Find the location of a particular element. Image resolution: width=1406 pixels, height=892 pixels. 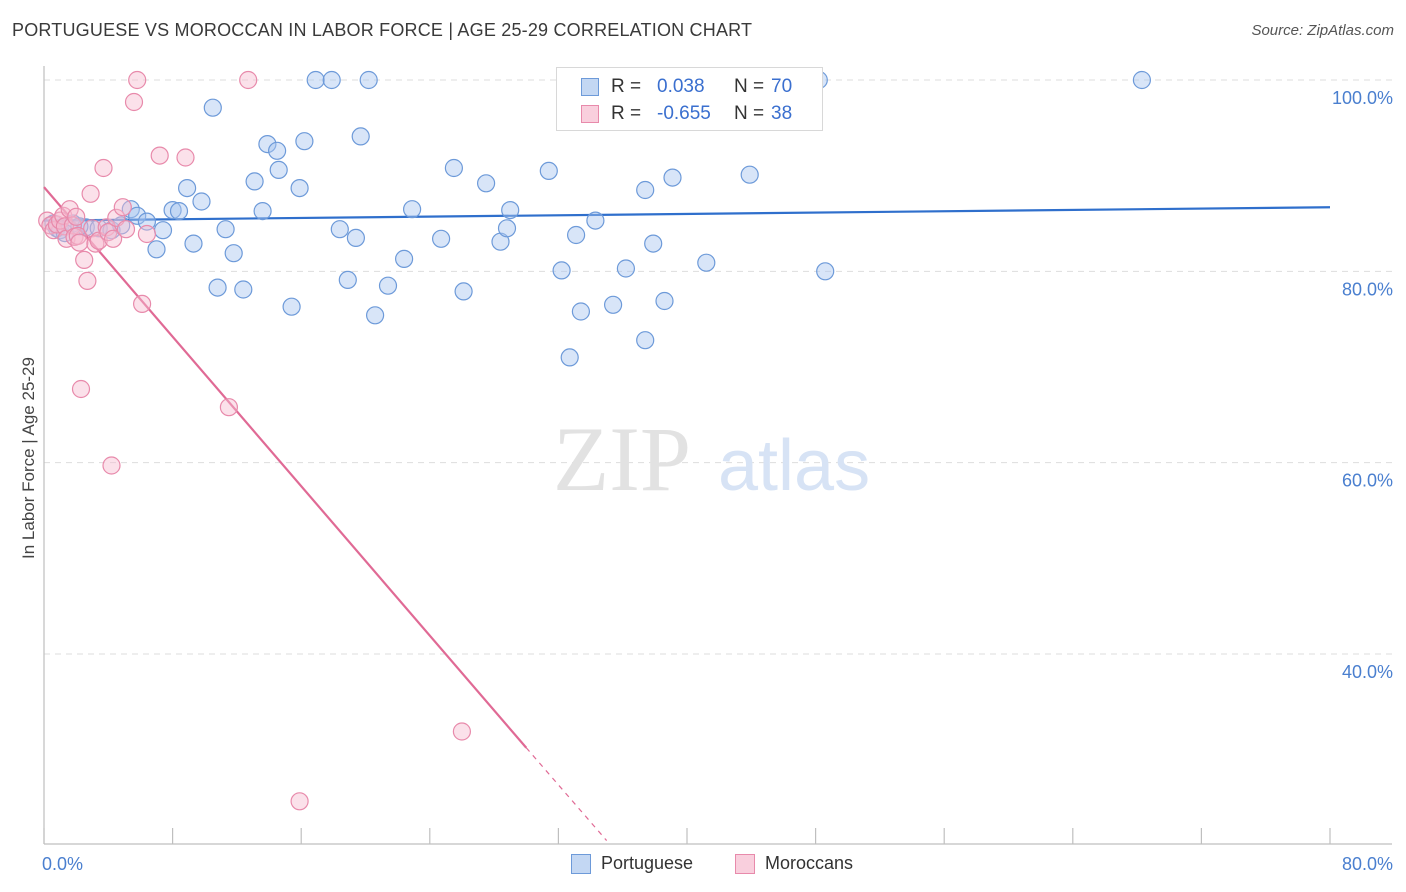

legend-r-value: -0.655 is located at coordinates (684, 113).